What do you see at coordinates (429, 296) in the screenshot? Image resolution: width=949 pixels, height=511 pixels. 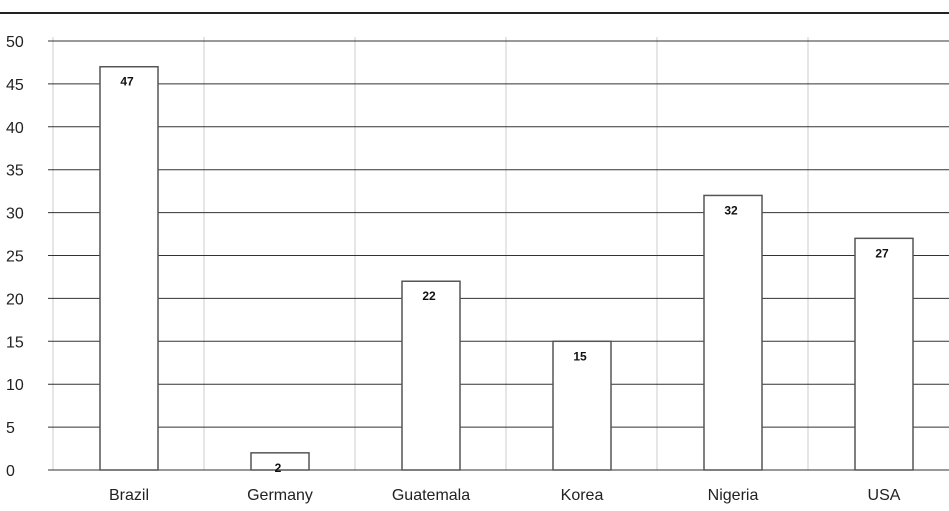 I see `bar-data-label: 22` at bounding box center [429, 296].